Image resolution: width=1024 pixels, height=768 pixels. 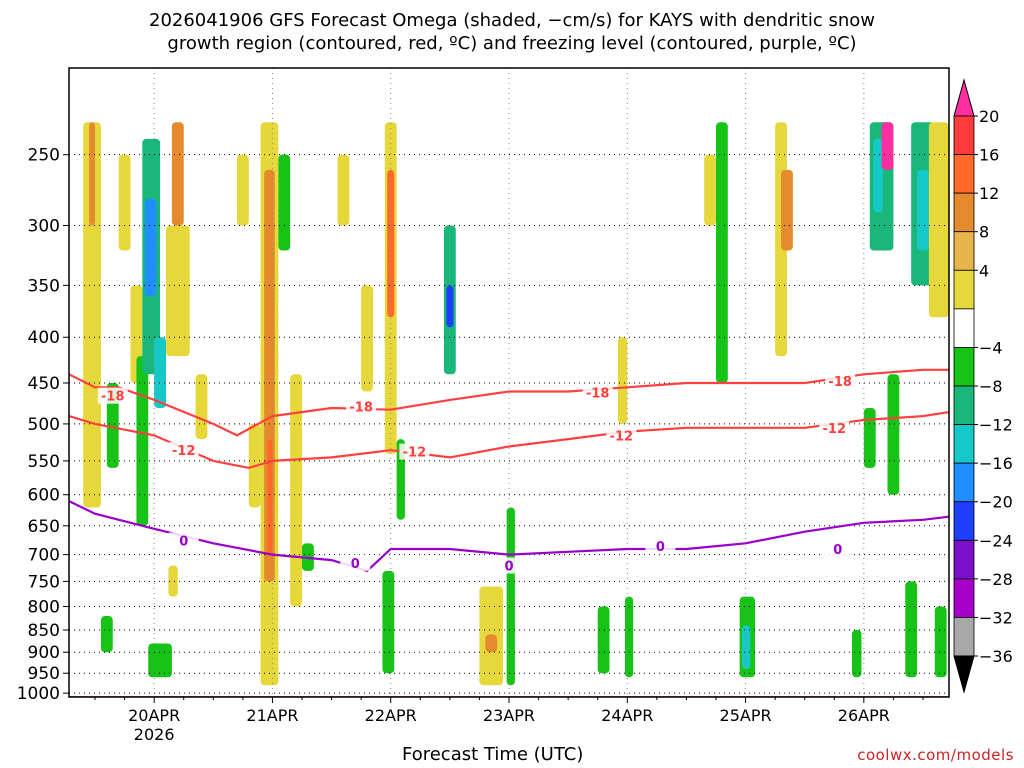 I want to click on colorbar-label: 12, so click(x=989, y=193).